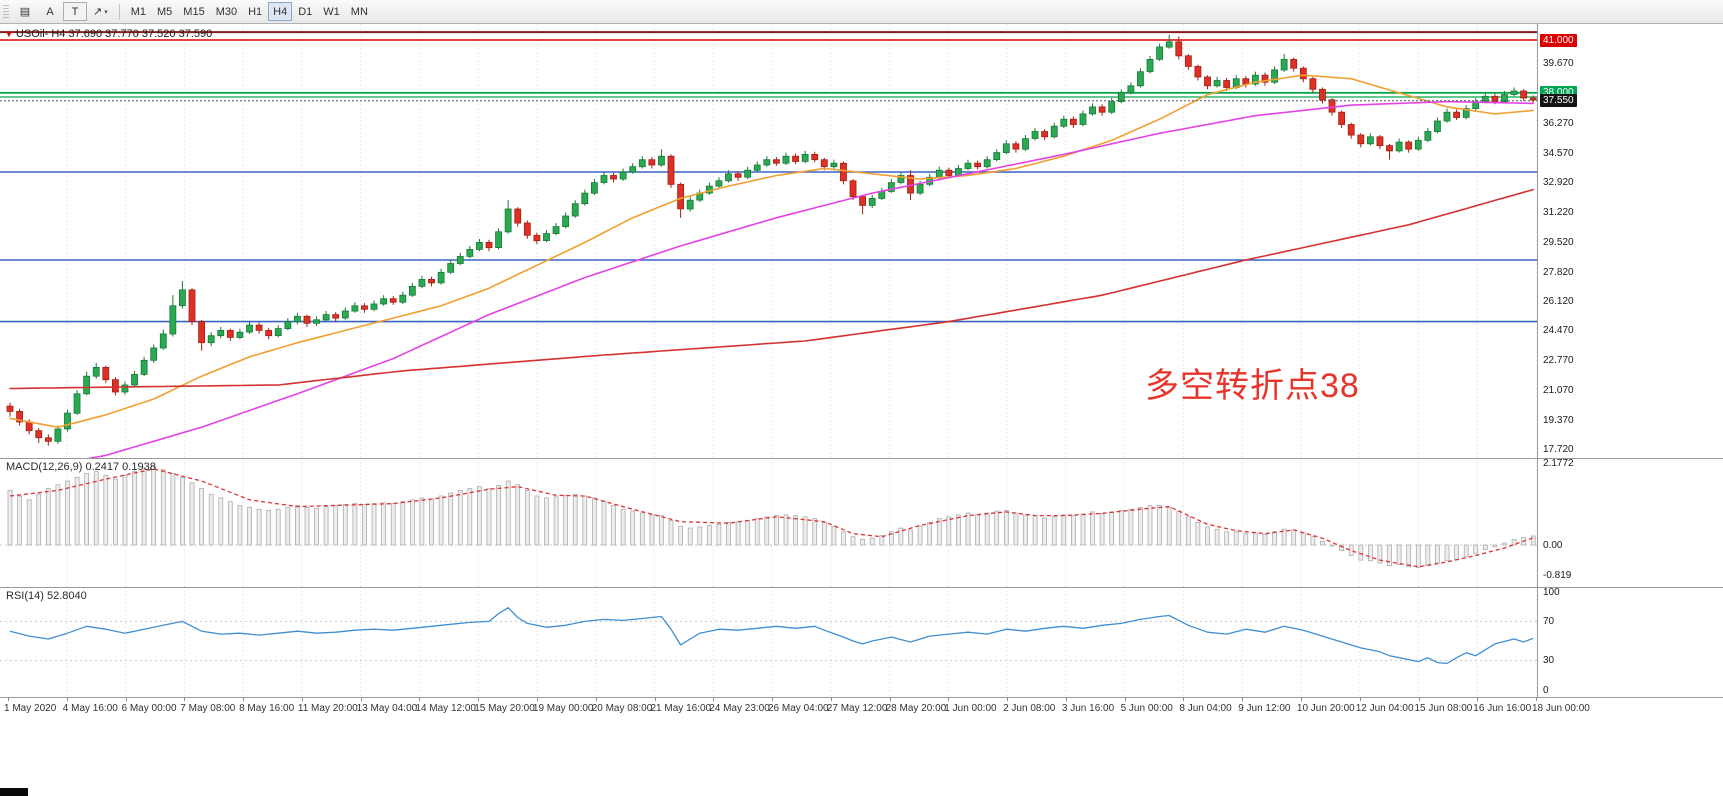 The height and width of the screenshot is (796, 1723). I want to click on price-axis-label: 29.520, so click(1558, 242).